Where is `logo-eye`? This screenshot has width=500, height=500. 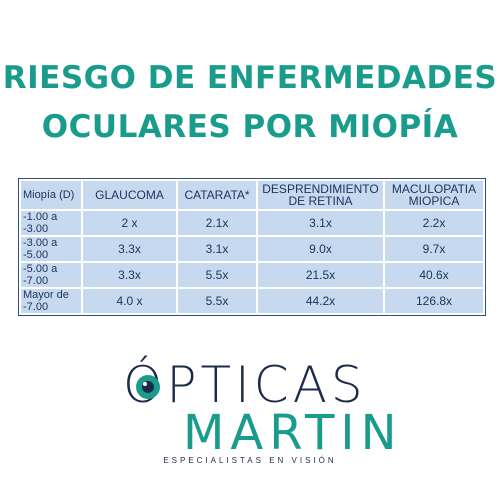 logo-eye is located at coordinates (148, 387).